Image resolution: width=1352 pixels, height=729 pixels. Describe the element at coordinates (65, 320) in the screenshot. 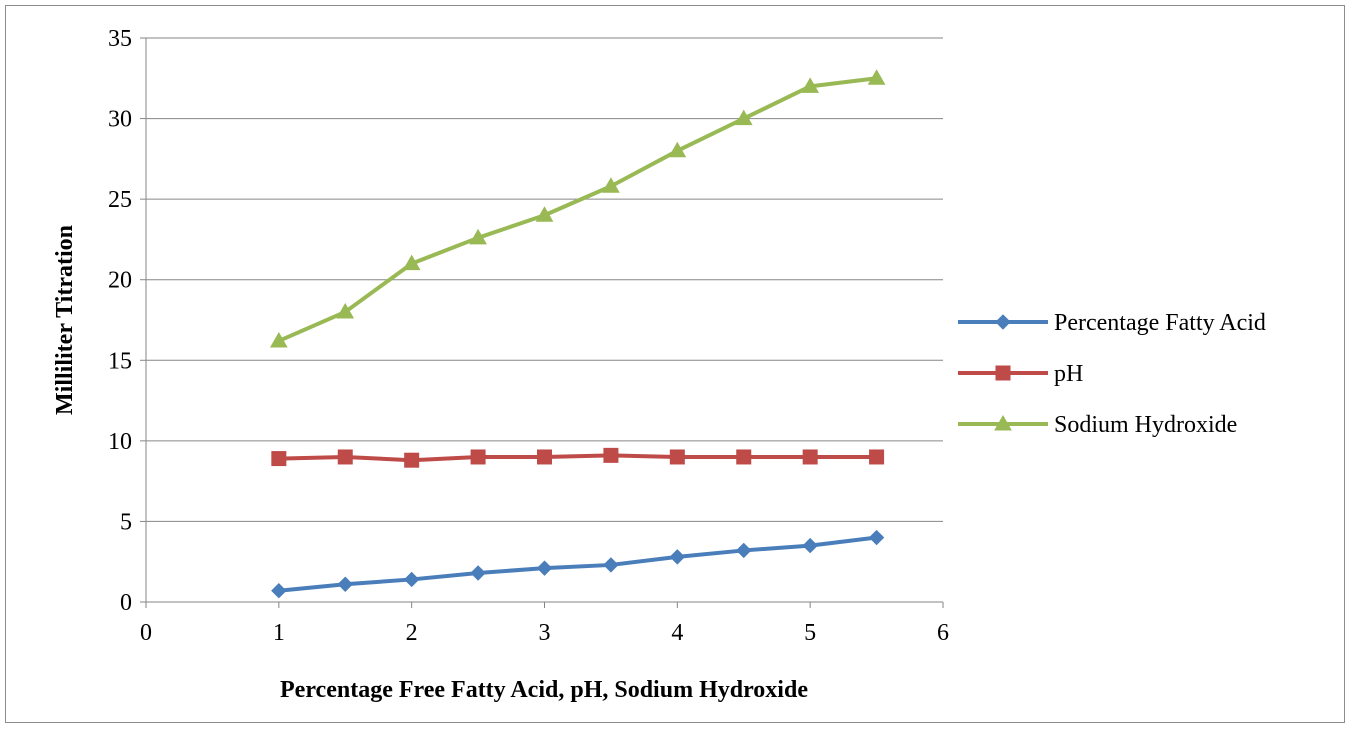

I see `y-axis-title: Milliliter Titration` at that location.